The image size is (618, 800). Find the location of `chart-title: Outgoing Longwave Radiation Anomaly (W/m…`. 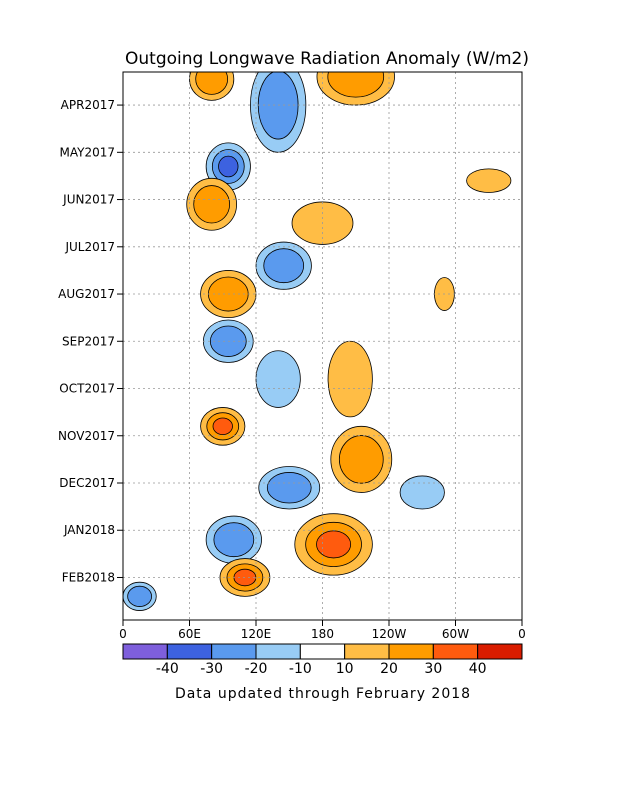

chart-title: Outgoing Longwave Radiation Anomaly (W/m… is located at coordinates (327, 59).